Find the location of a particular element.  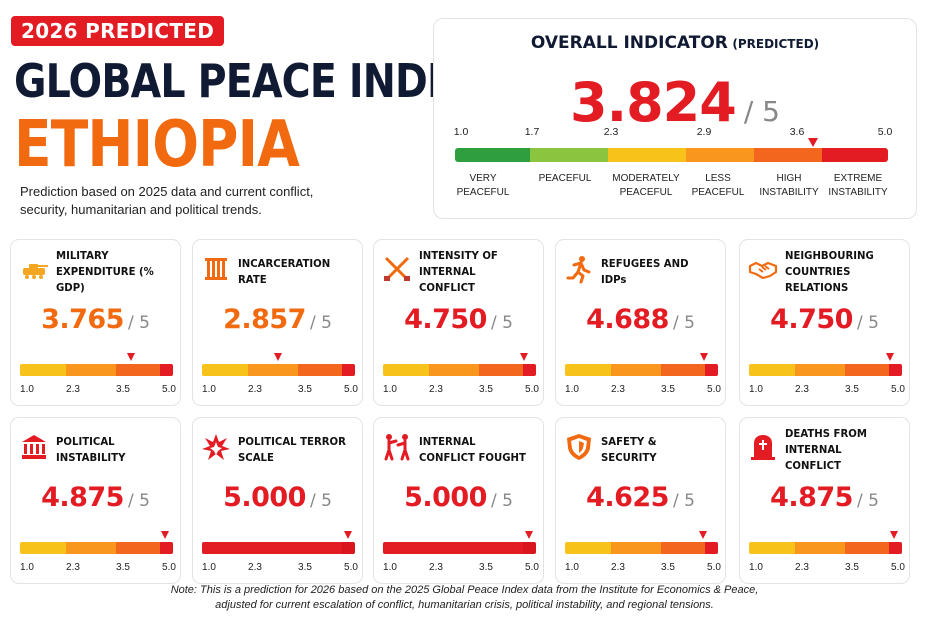

overall-heading: OVERALL INDICATOR (PREDICTED) is located at coordinates (675, 43).